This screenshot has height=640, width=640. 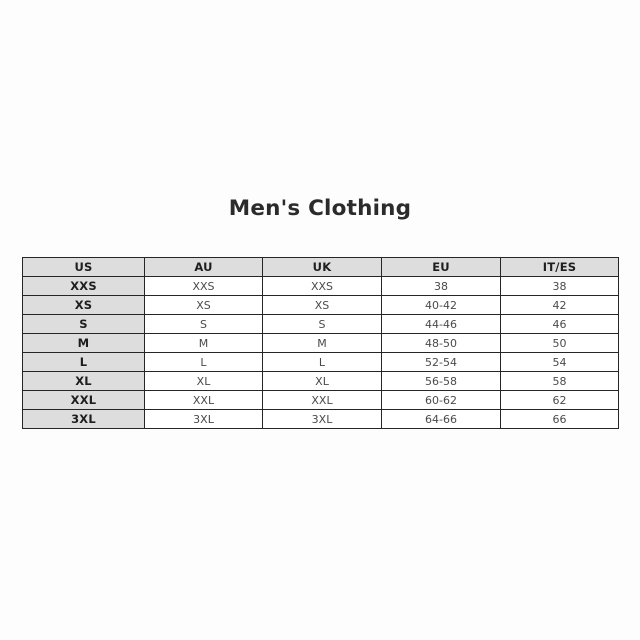 What do you see at coordinates (559, 419) in the screenshot?
I see `cell-it-es: 66` at bounding box center [559, 419].